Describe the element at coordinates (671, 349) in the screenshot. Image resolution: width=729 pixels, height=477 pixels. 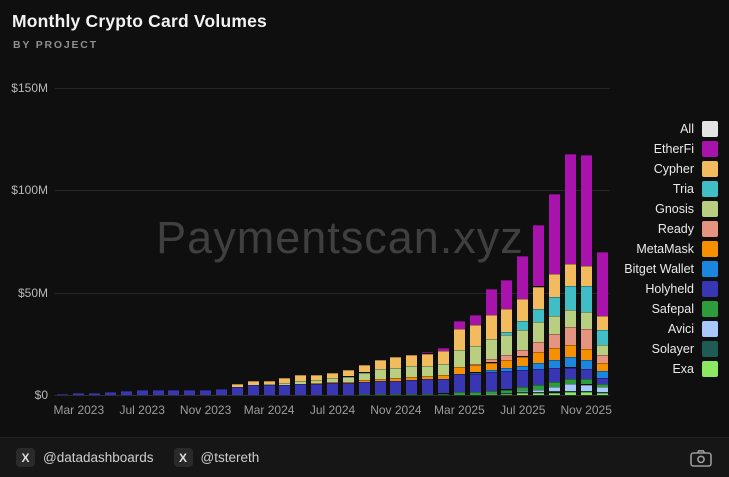
I see `legend-item-solayer: Solayer` at that location.